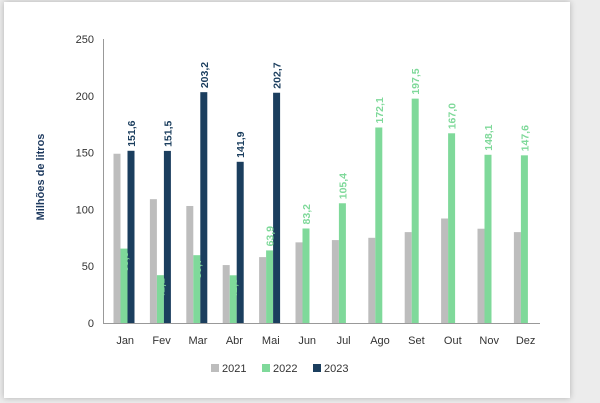  What do you see at coordinates (241, 144) in the screenshot?
I see `data-label-2023: 141,9` at bounding box center [241, 144].